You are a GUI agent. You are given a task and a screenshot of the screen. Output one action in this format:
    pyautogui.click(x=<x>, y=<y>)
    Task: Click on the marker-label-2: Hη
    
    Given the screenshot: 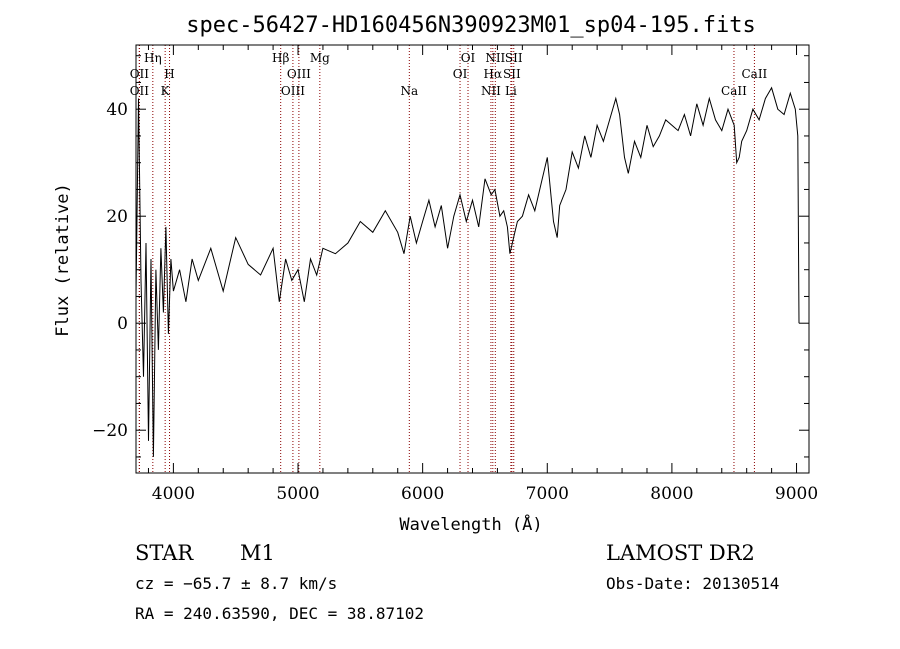 What is the action you would take?
    pyautogui.click(x=153, y=58)
    